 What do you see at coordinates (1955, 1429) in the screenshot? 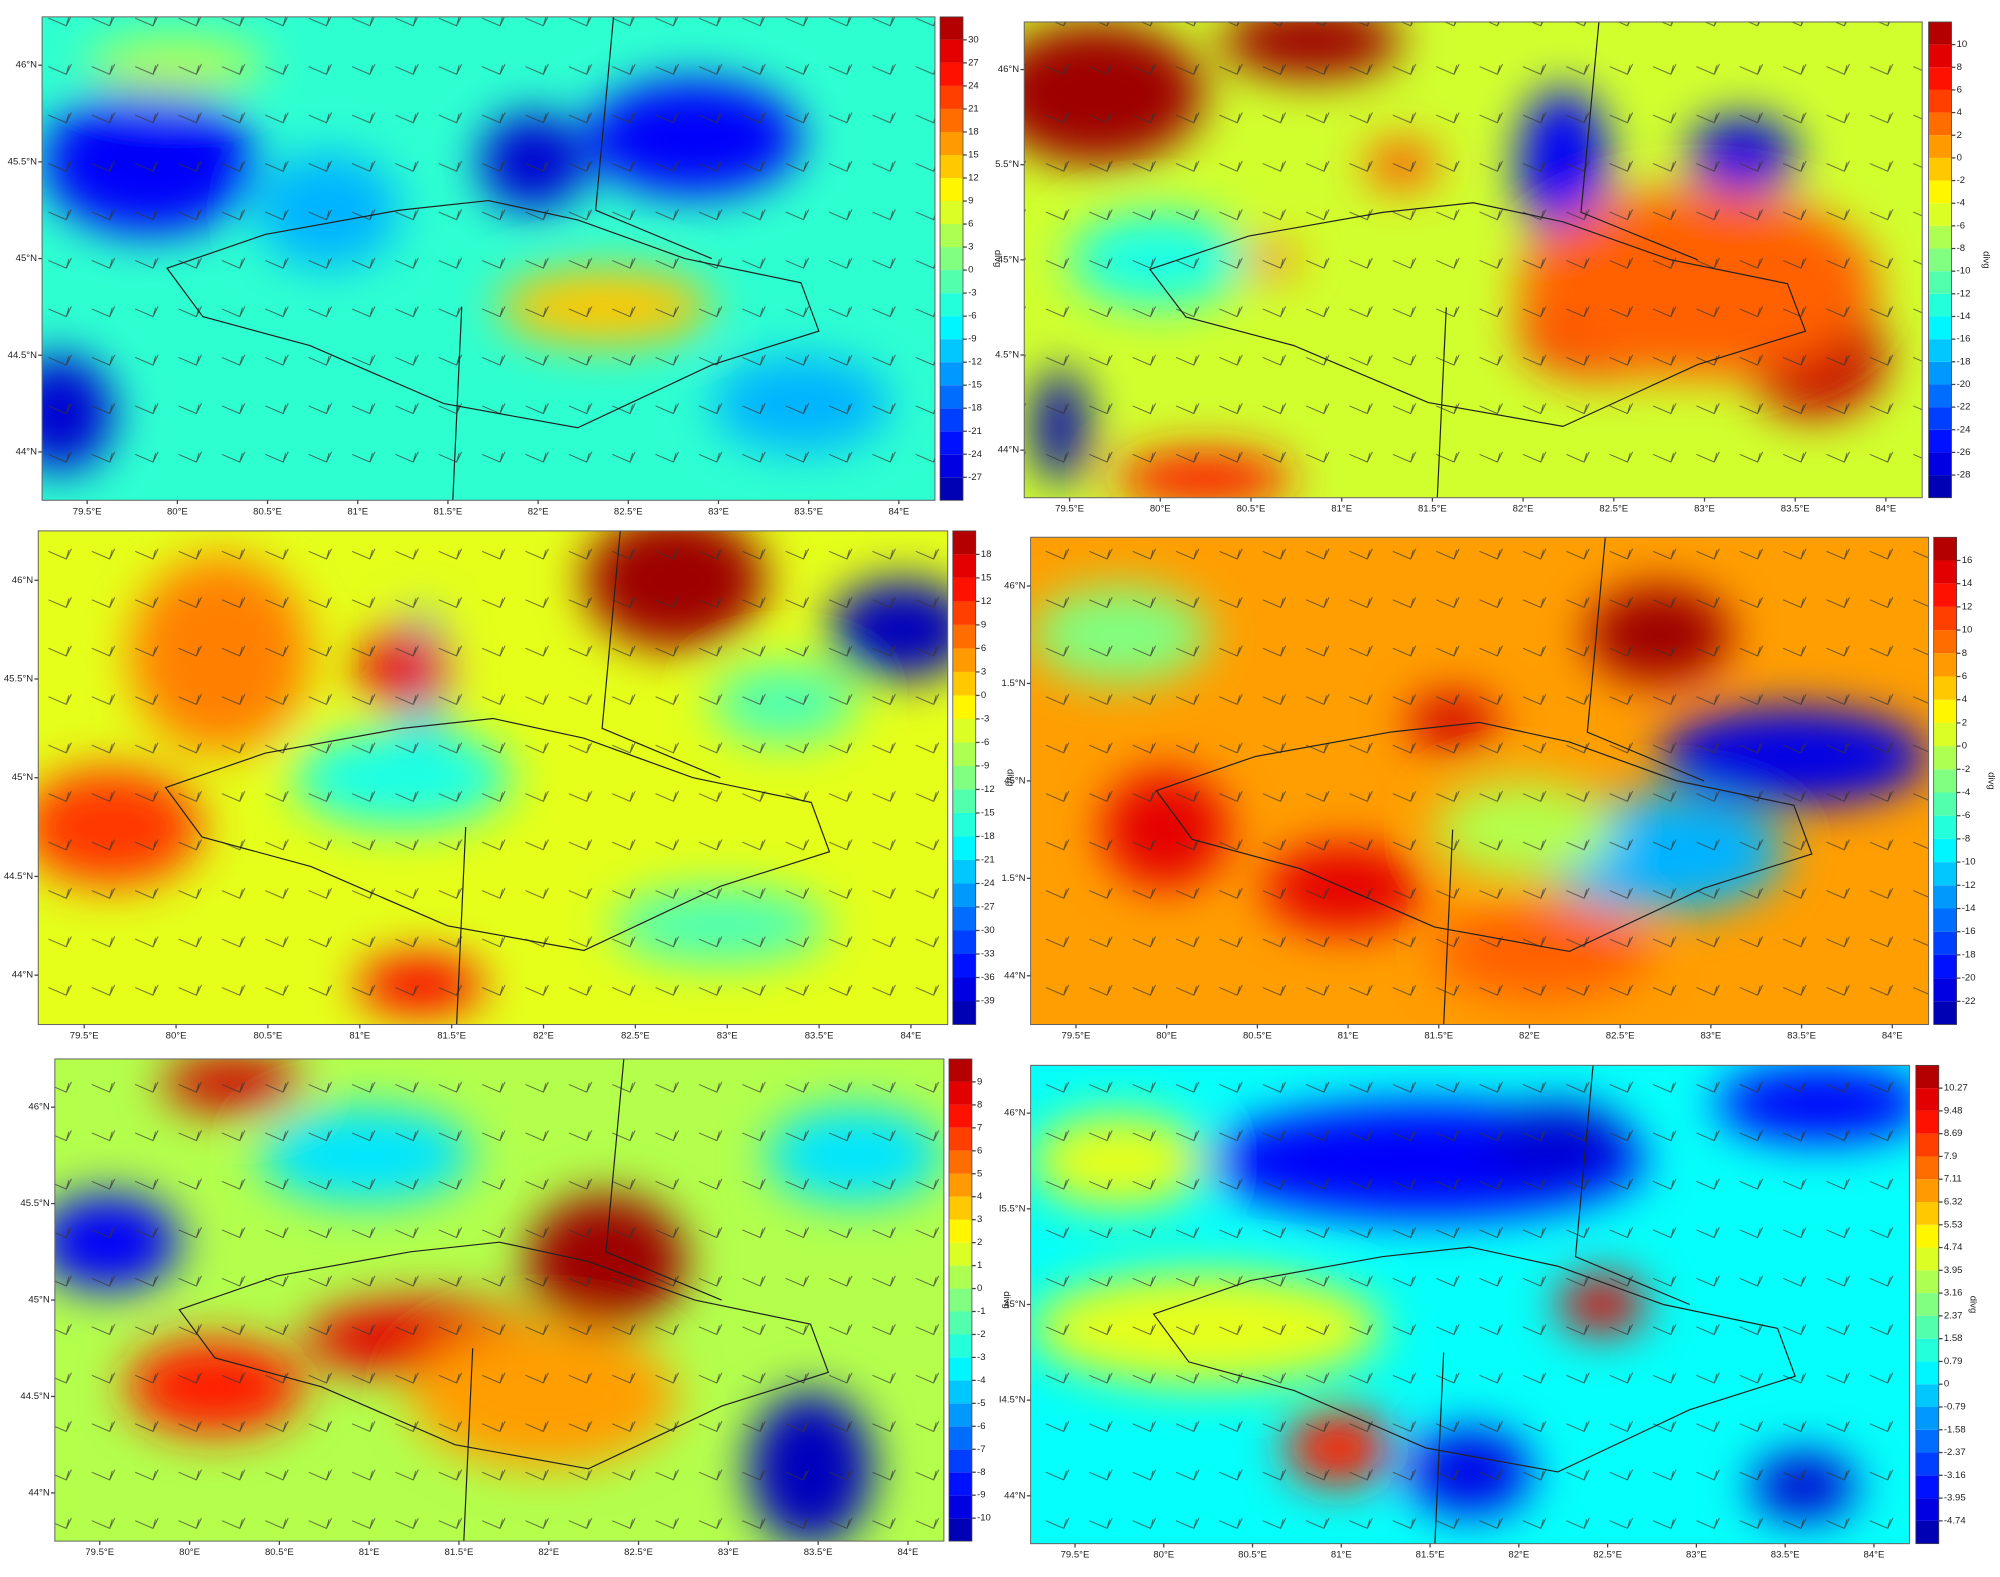
I see `colorbar-tick-label: -1.58` at bounding box center [1955, 1429].